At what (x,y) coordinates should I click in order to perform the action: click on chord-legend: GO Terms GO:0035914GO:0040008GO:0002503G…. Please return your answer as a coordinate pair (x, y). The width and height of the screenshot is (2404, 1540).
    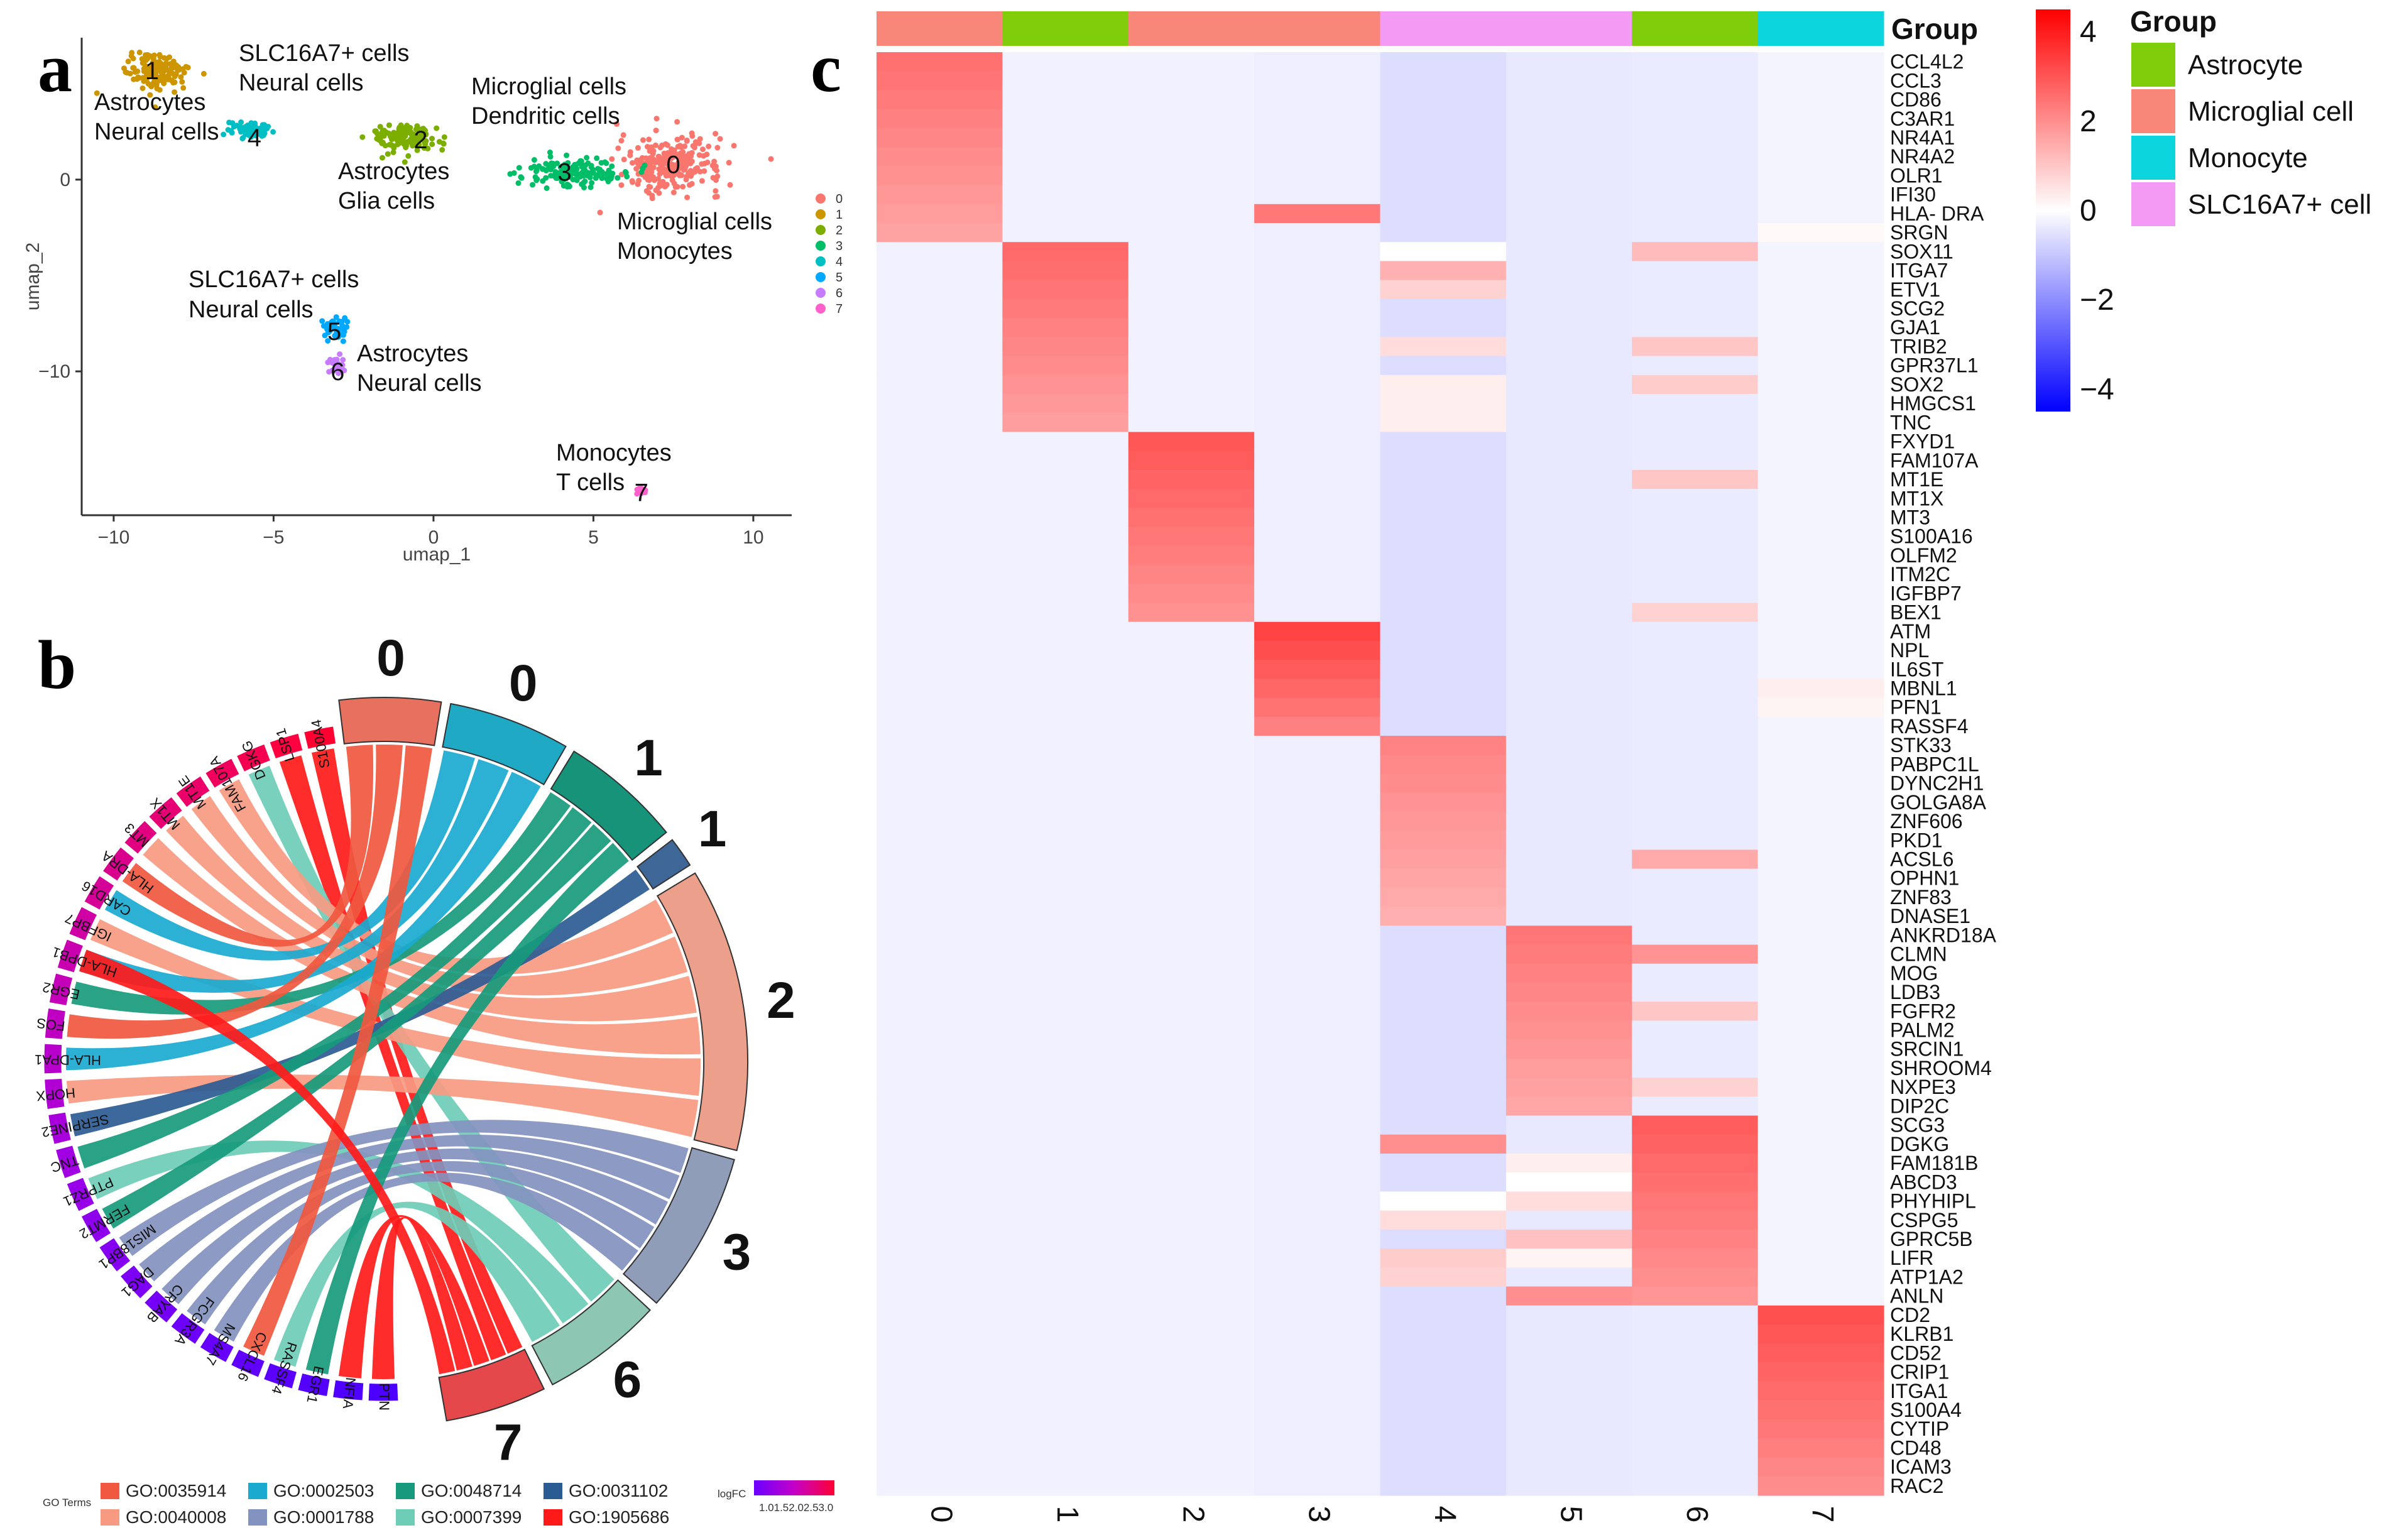
    Looking at the image, I should click on (438, 1504).